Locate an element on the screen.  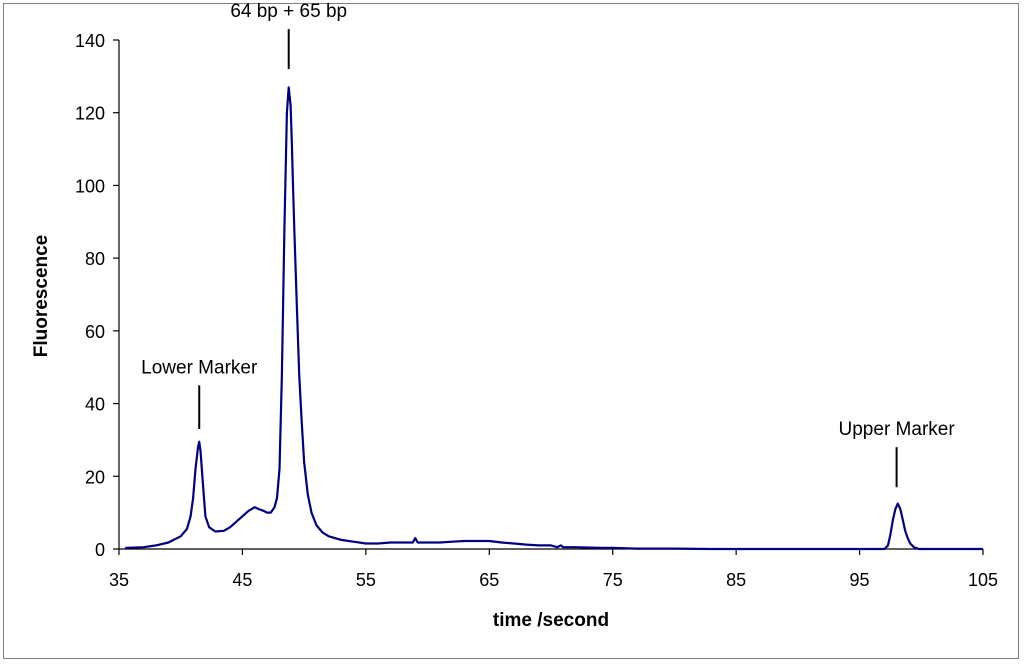
y-tick-label: 140 is located at coordinates (90, 41).